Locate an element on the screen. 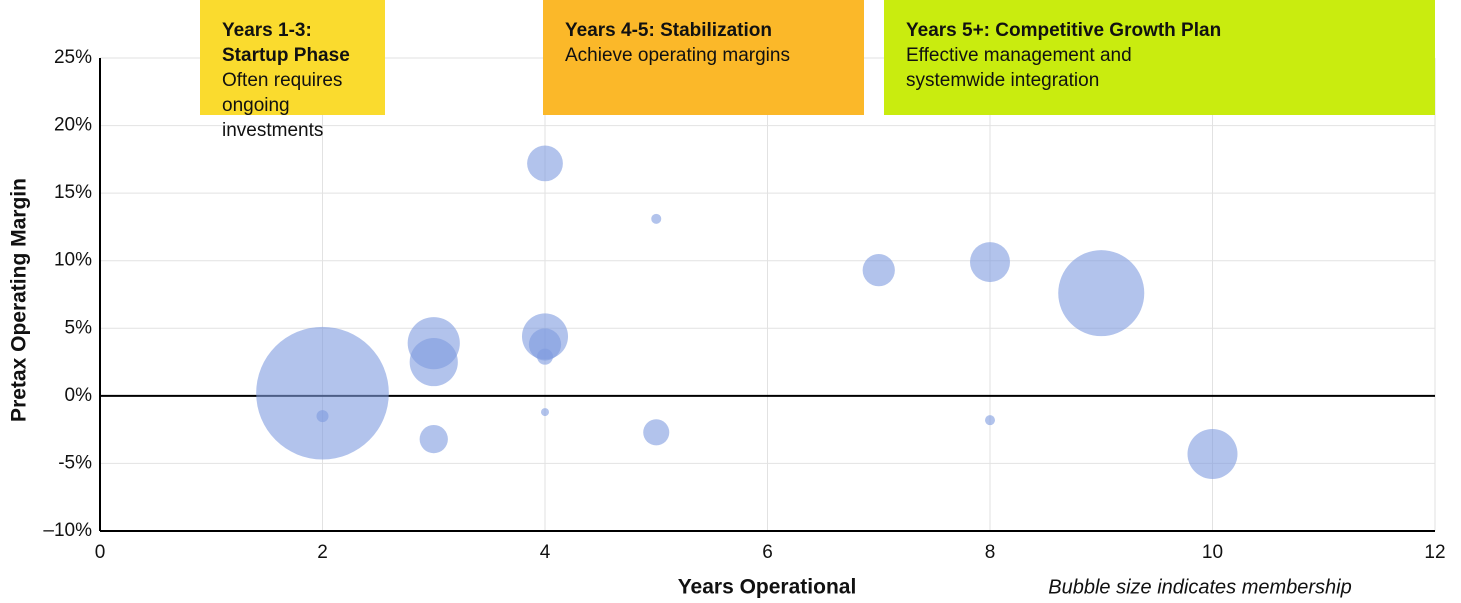 The height and width of the screenshot is (603, 1461). y-tick-label: 5% is located at coordinates (79, 327).